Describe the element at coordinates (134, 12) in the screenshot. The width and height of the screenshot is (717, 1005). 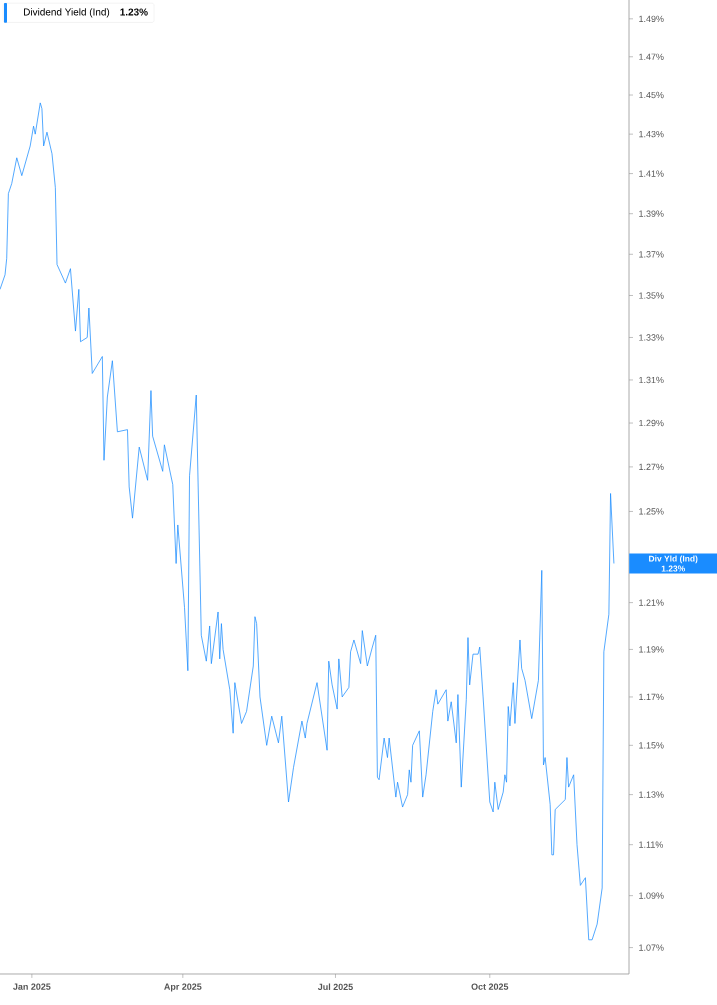
I see `annotation: 1.23%` at that location.